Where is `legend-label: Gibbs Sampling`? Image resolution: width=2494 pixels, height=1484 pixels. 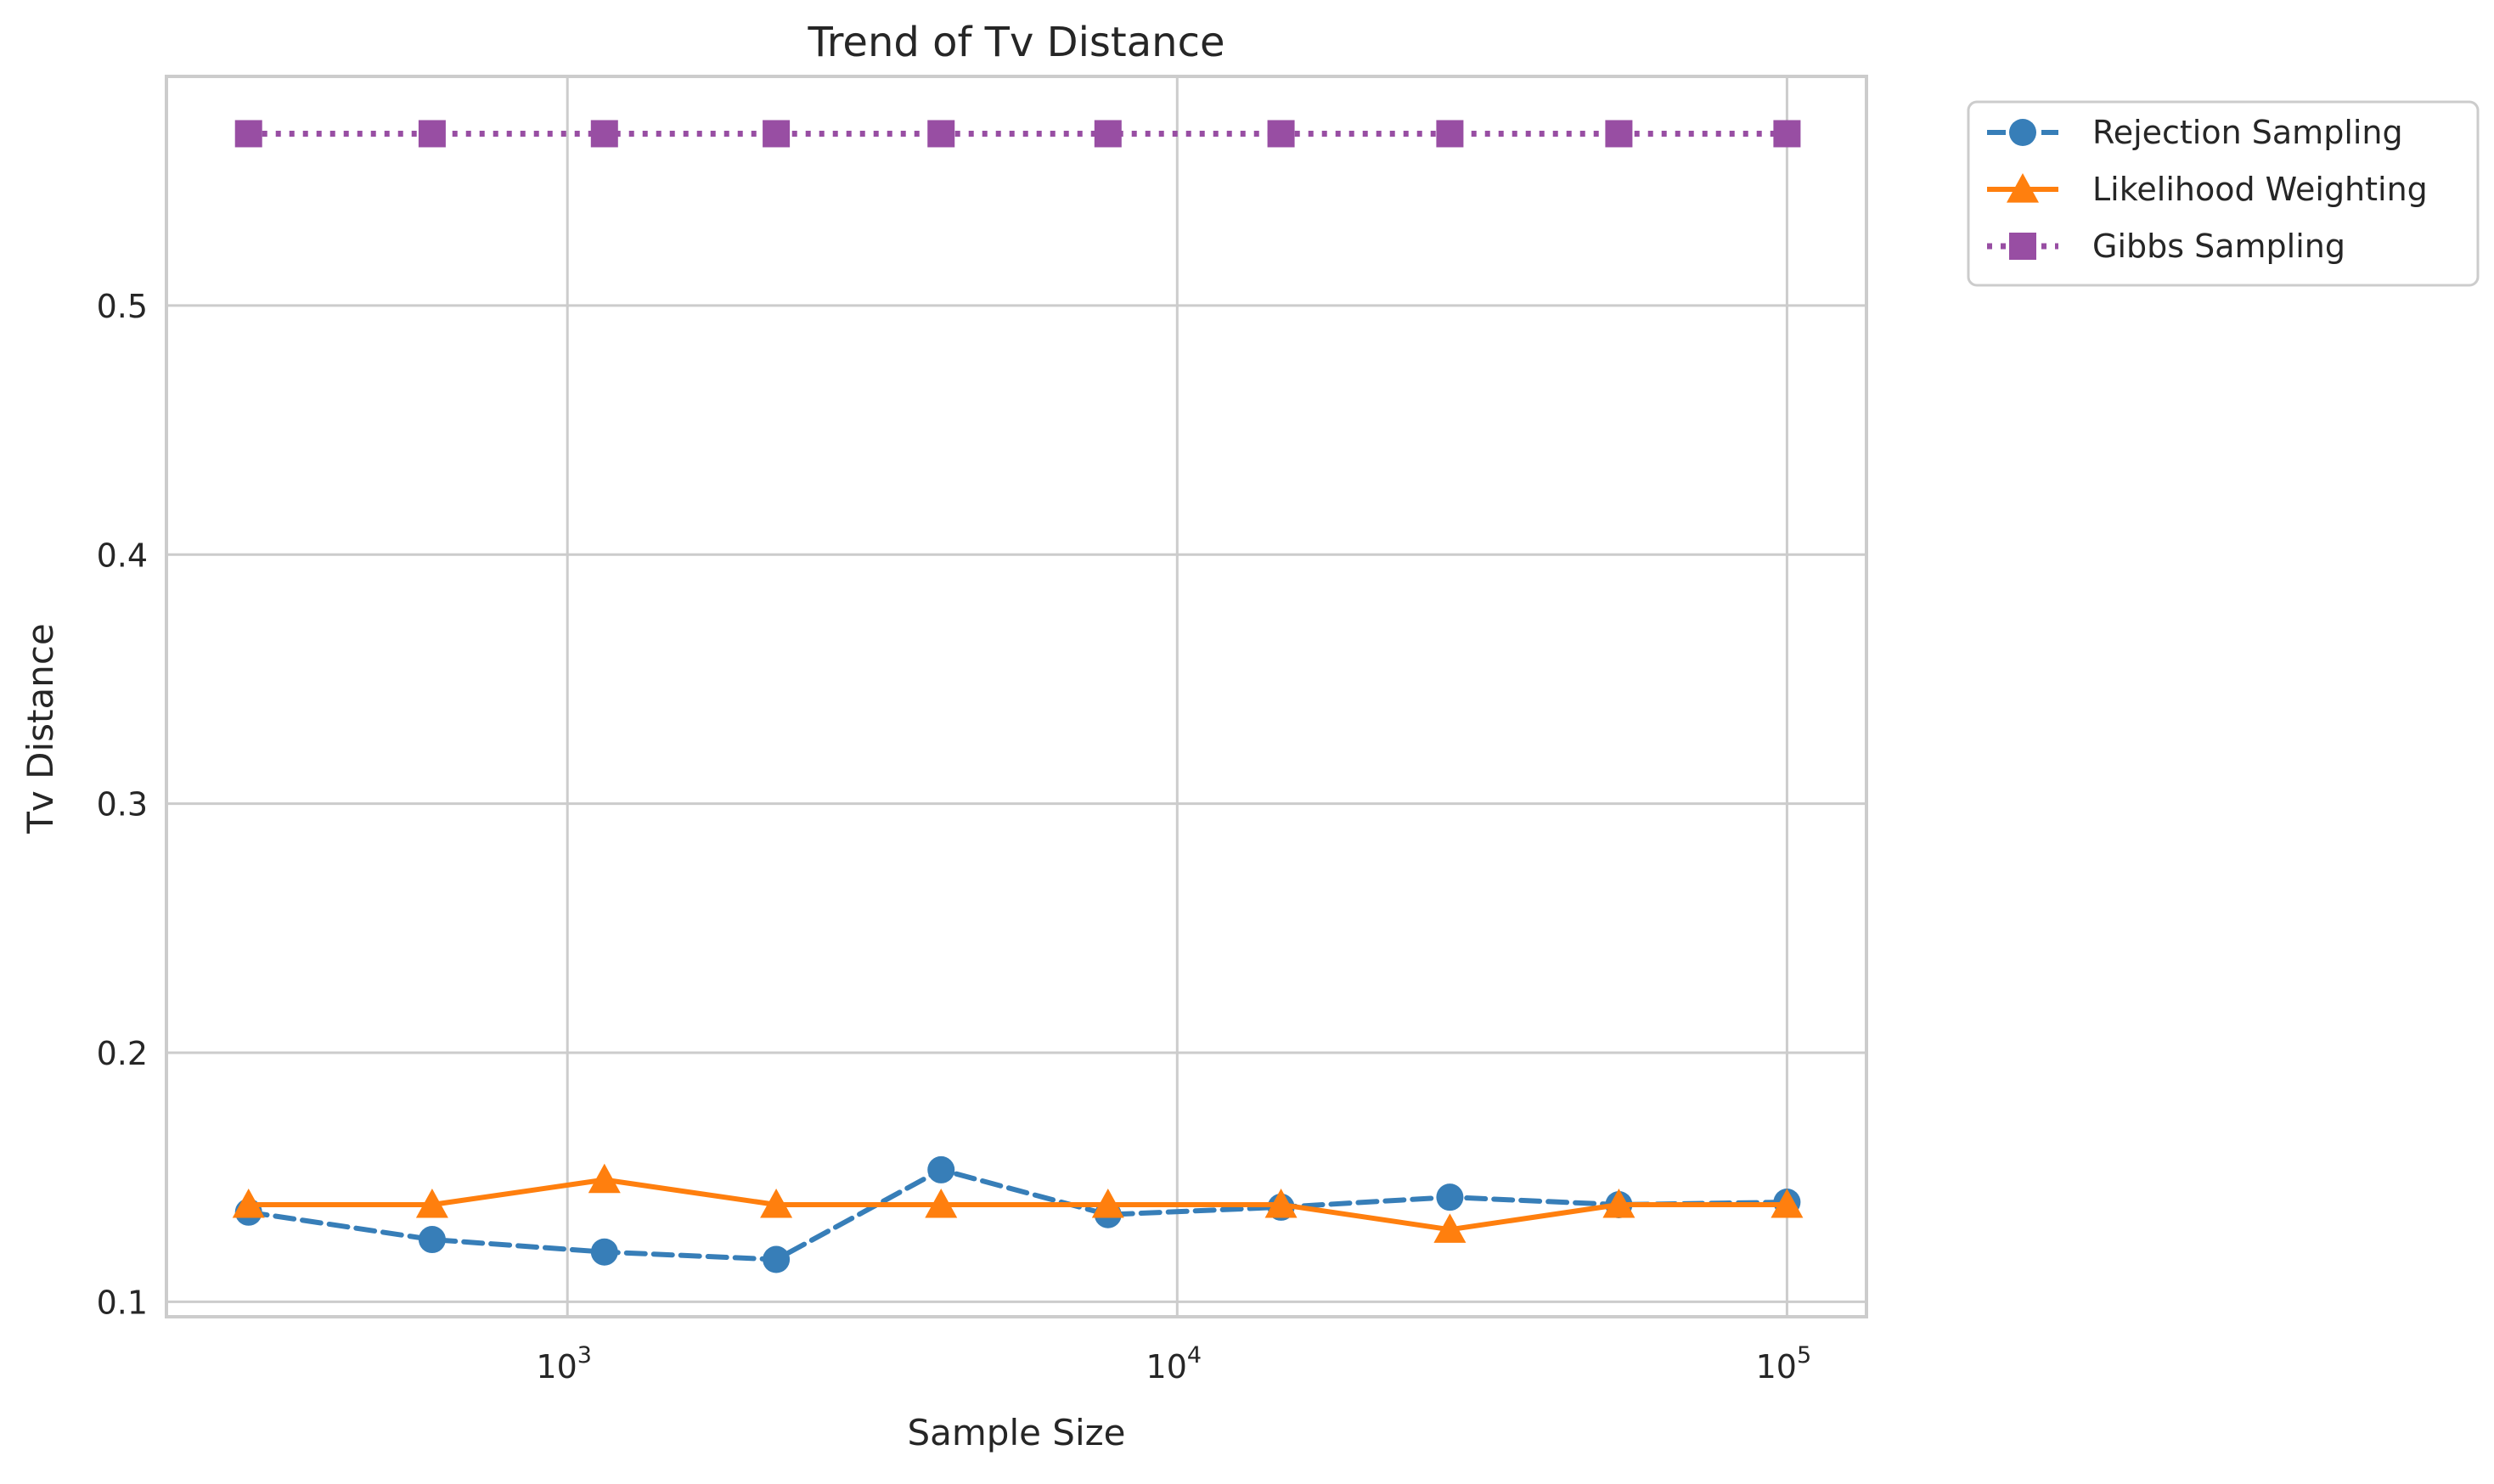 legend-label: Gibbs Sampling is located at coordinates (2218, 247).